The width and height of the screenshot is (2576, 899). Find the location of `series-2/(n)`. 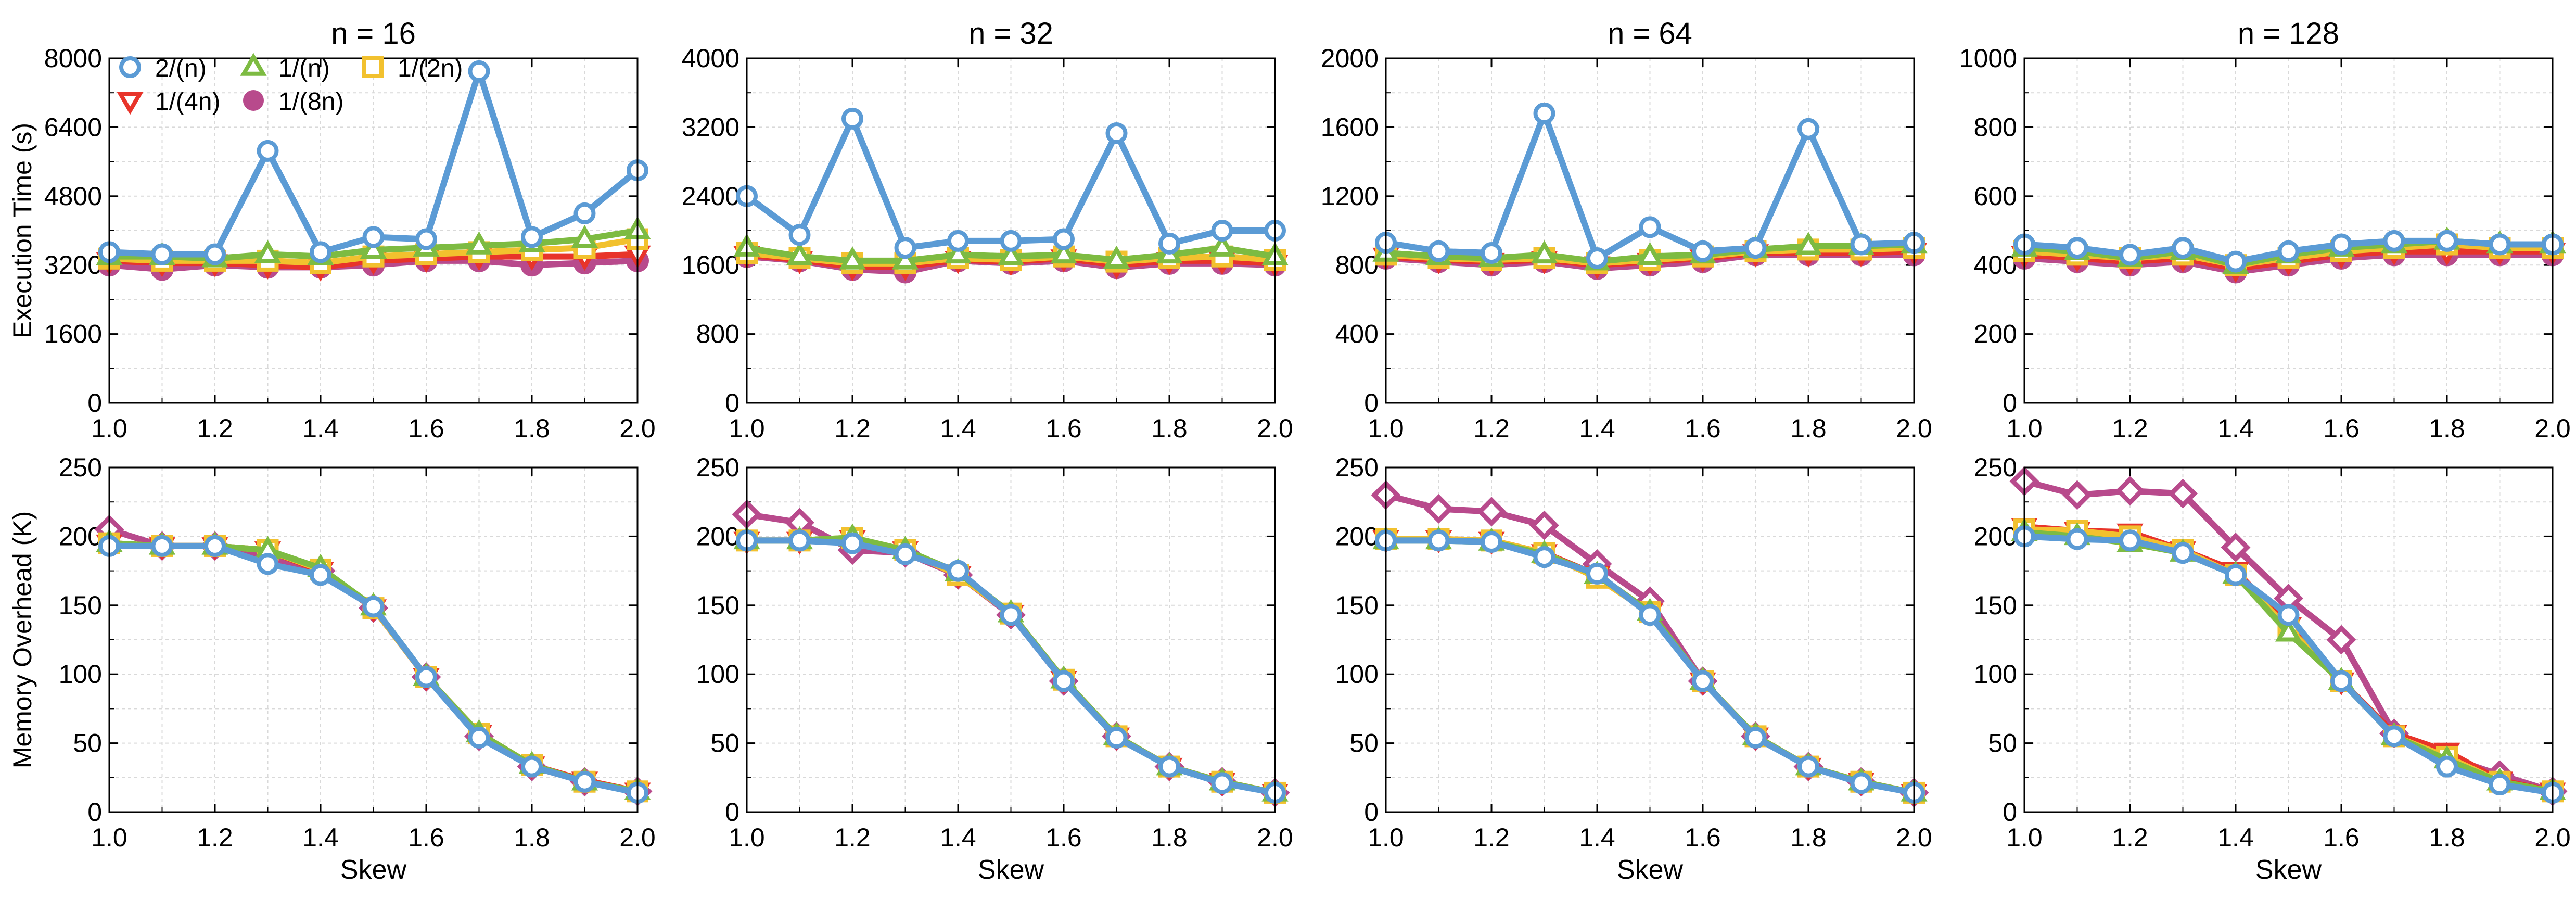

series-2/(n) is located at coordinates (373, 669).